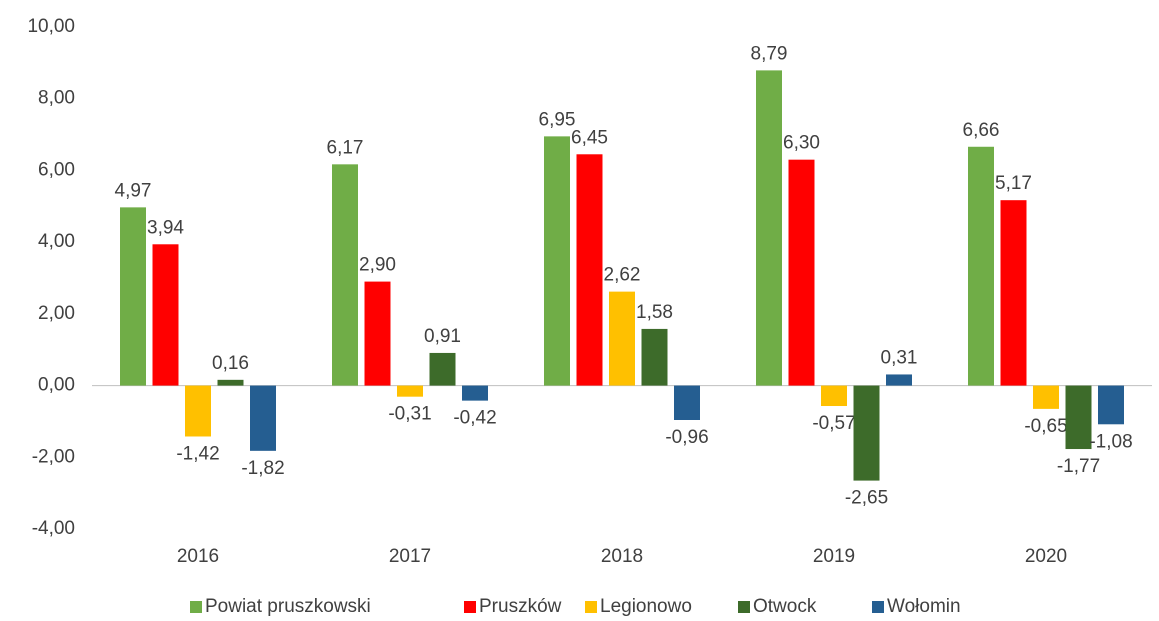  I want to click on y-tick-label: 10,00, so click(51, 26).